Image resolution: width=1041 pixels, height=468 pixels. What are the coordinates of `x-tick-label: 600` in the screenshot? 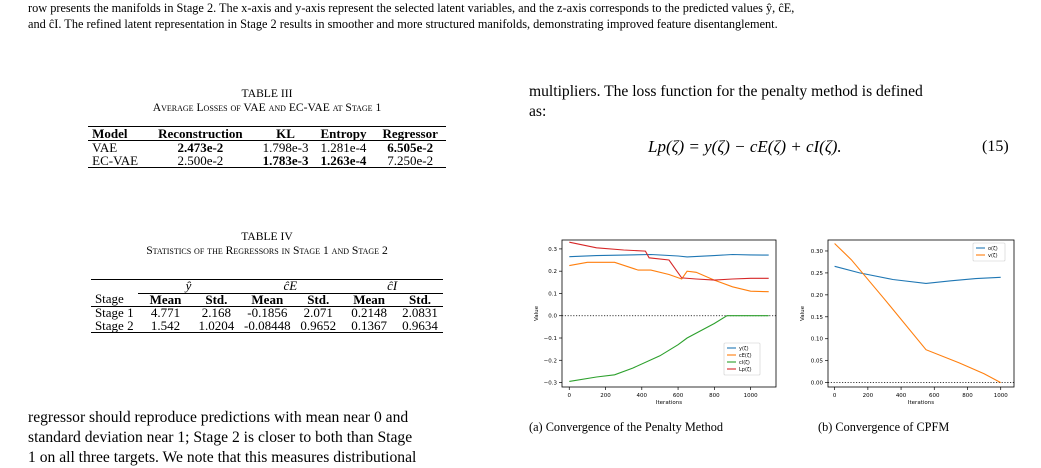 It's located at (934, 396).